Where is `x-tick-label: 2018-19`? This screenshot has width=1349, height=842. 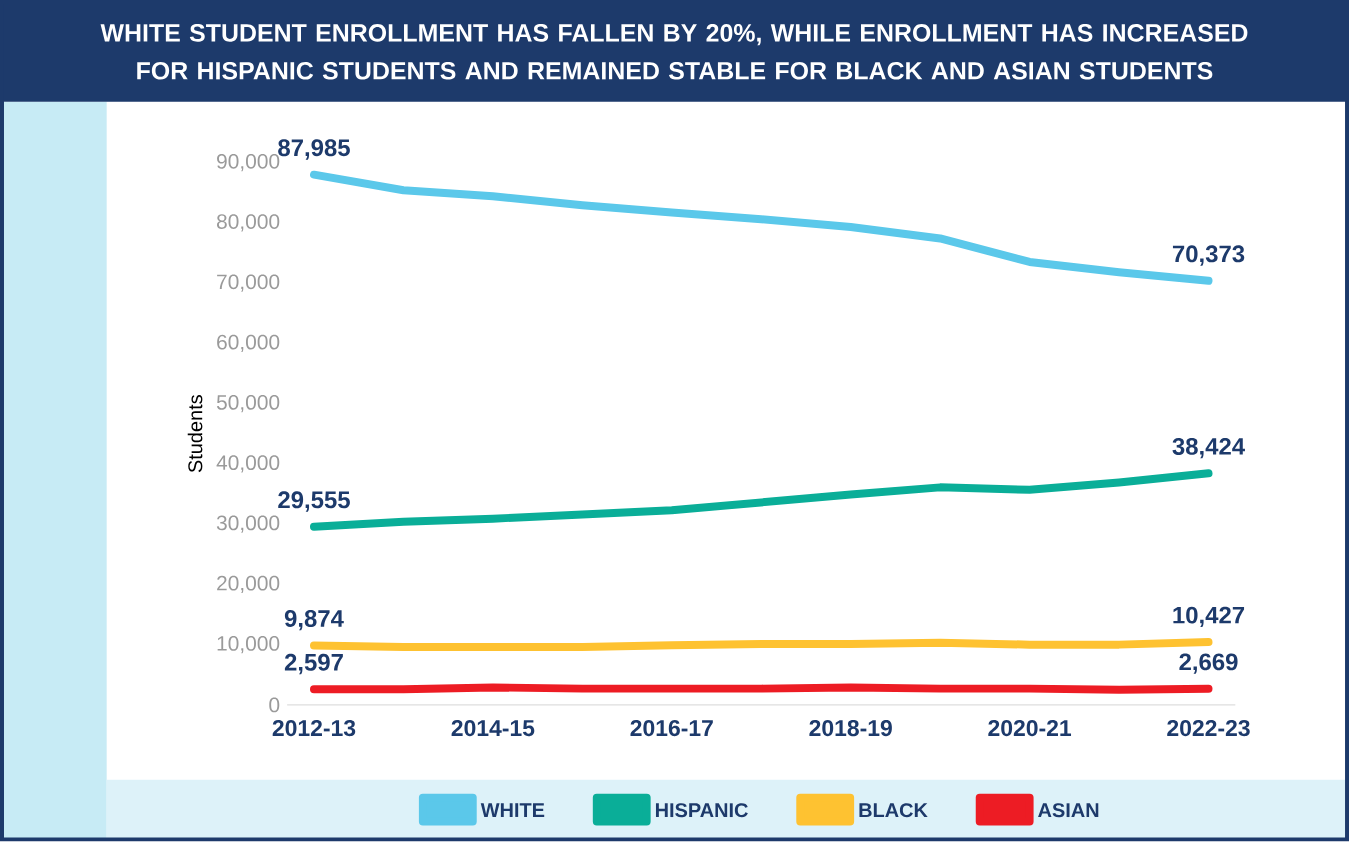 x-tick-label: 2018-19 is located at coordinates (850, 728).